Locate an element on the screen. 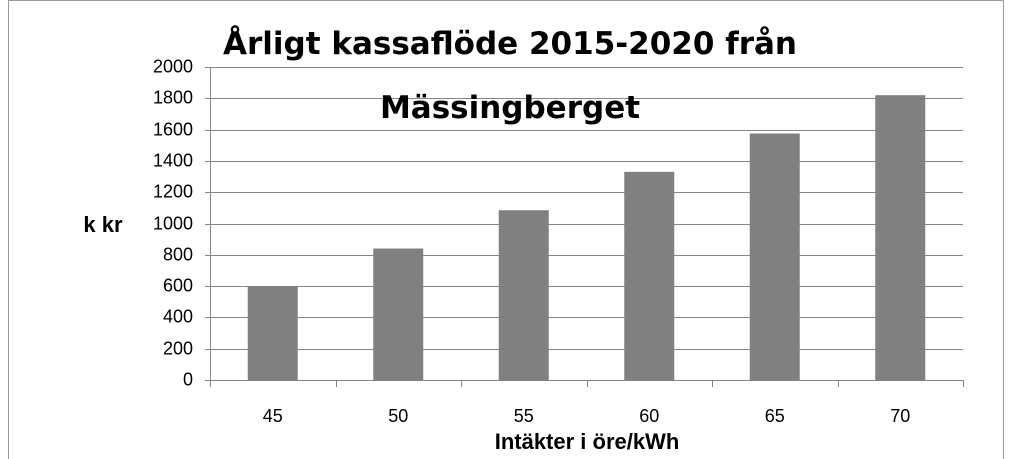  y-tick-label: 800 is located at coordinates (178, 254).